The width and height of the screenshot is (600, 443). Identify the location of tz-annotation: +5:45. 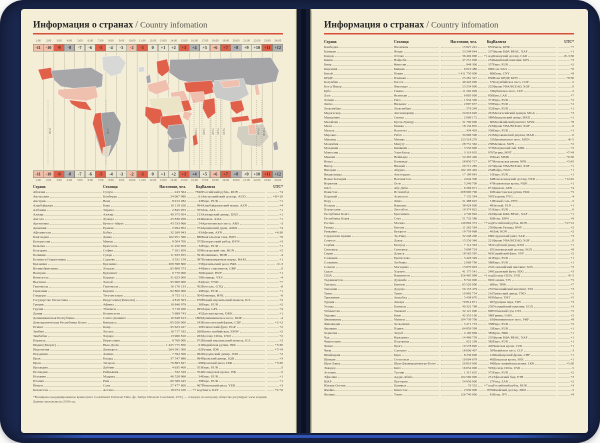
(218, 132).